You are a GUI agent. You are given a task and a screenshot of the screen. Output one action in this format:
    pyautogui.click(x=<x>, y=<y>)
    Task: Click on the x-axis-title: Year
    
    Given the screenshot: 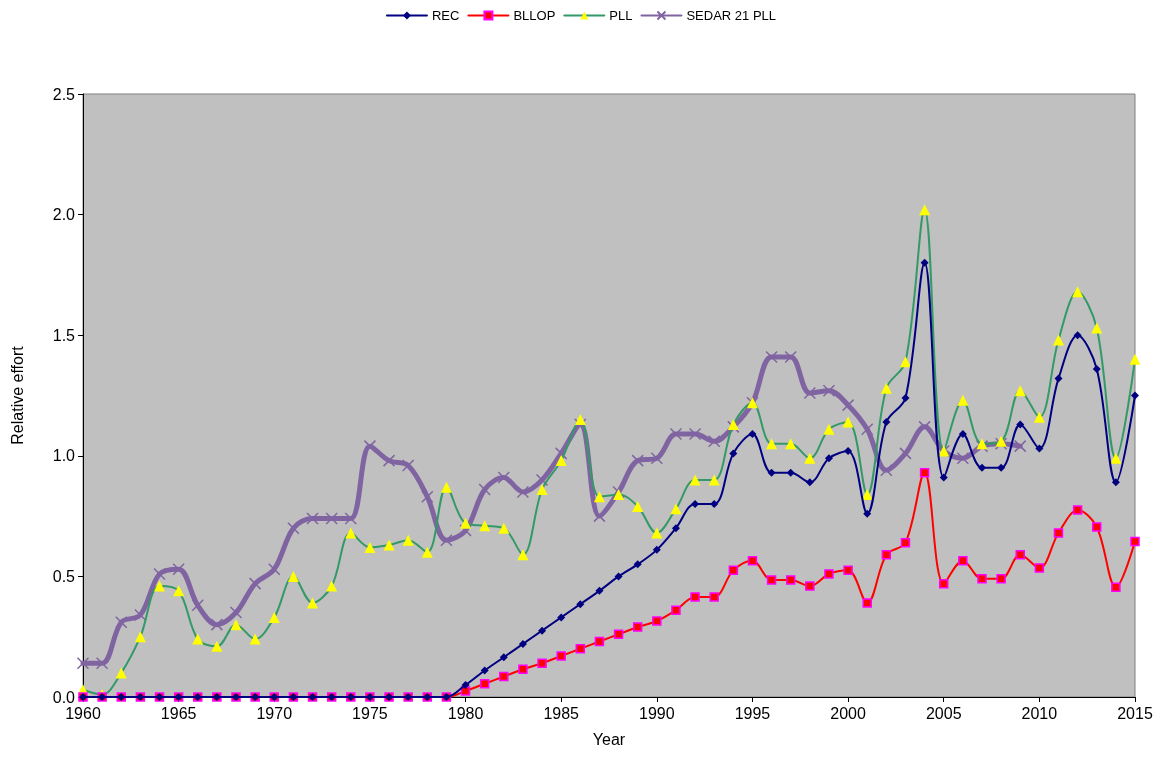 What is the action you would take?
    pyautogui.click(x=609, y=739)
    